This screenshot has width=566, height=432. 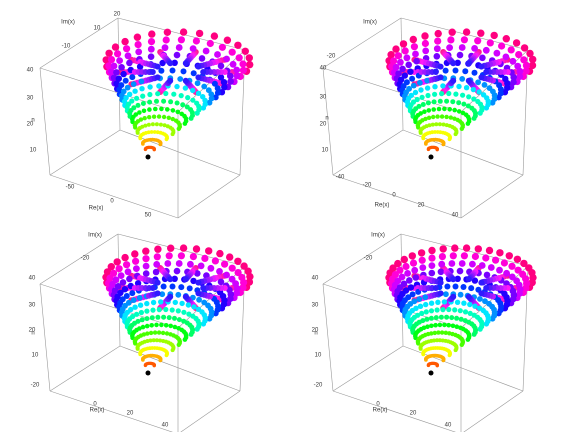 I want to click on tick-label: 0, so click(x=95, y=405).